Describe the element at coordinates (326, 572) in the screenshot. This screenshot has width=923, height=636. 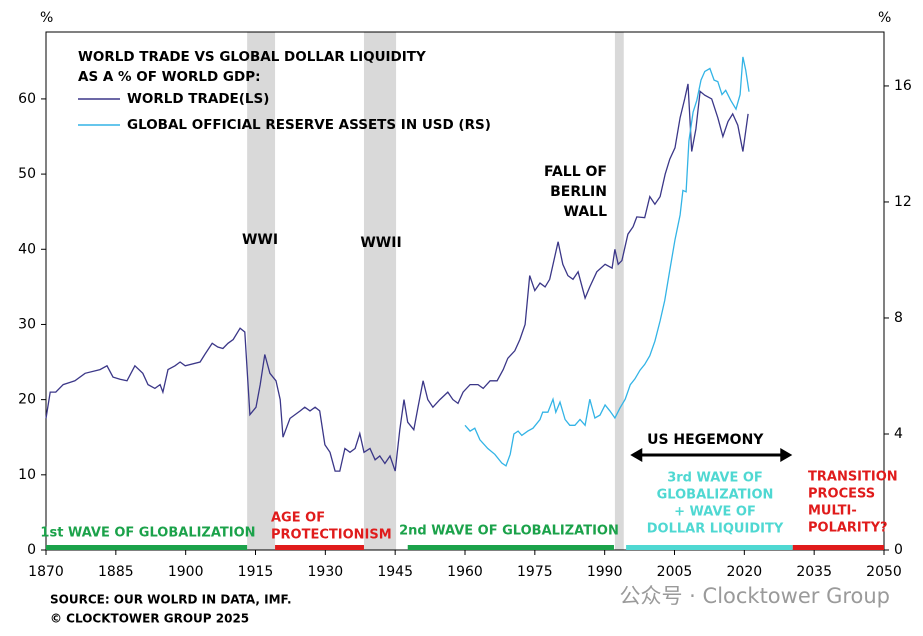
I see `x-tick-label: 1930` at that location.